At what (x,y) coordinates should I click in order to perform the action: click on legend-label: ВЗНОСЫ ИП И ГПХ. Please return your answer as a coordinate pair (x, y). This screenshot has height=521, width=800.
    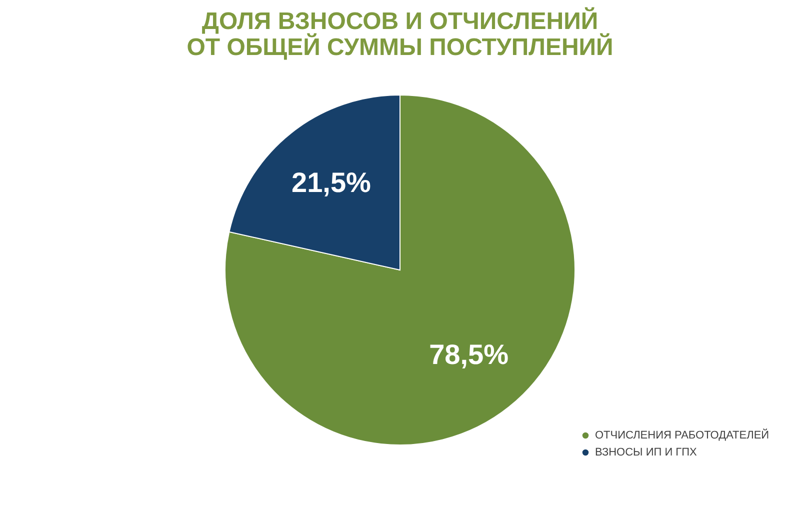
    Looking at the image, I should click on (646, 452).